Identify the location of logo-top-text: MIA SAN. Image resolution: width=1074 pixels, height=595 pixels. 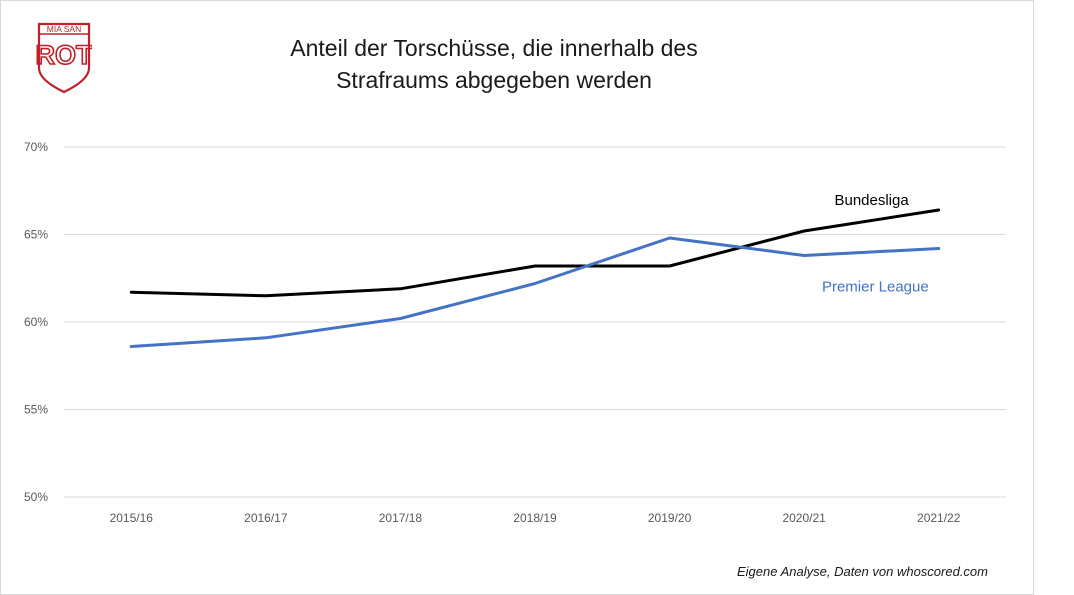
(64, 29).